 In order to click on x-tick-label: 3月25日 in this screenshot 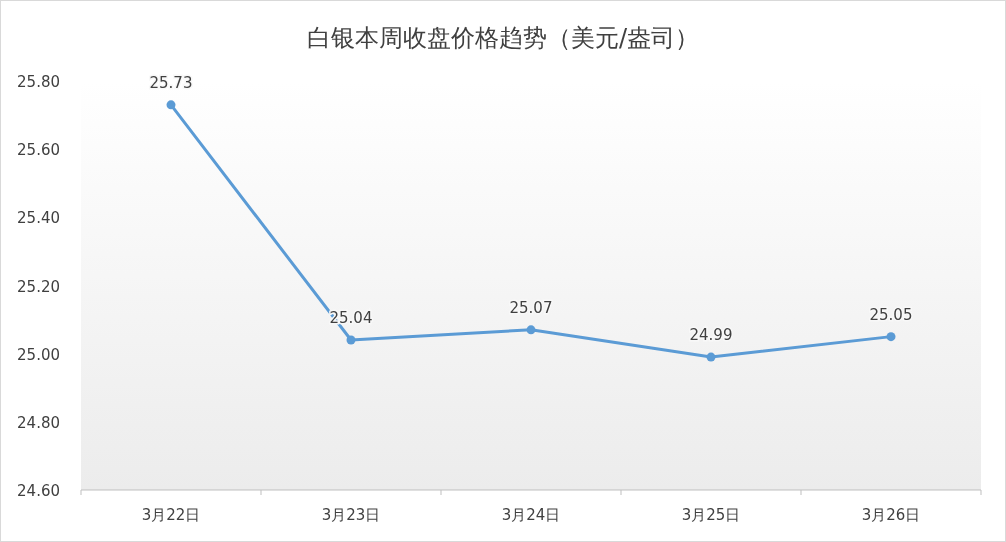, I will do `click(711, 515)`.